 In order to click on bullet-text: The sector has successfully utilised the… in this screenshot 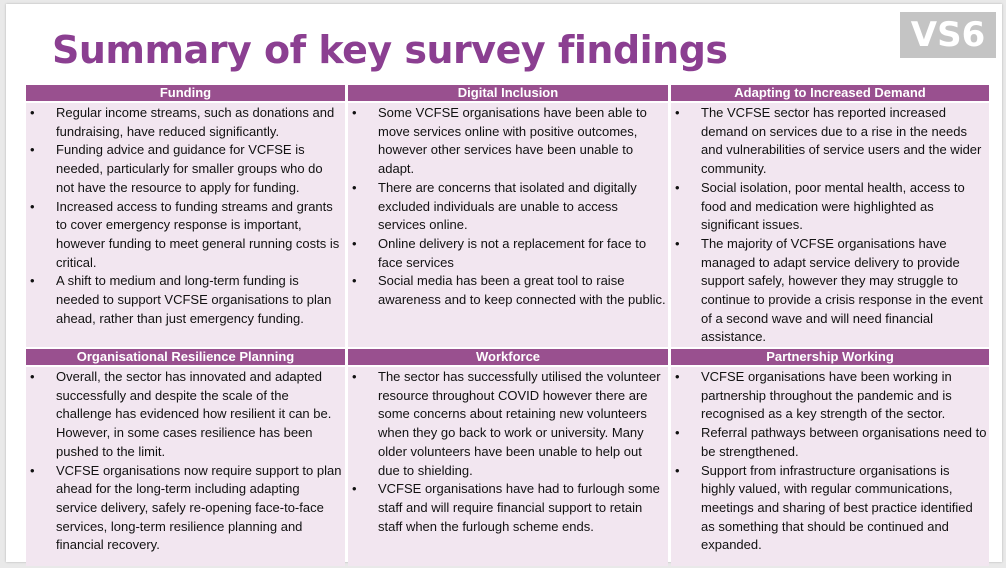, I will do `click(519, 423)`.